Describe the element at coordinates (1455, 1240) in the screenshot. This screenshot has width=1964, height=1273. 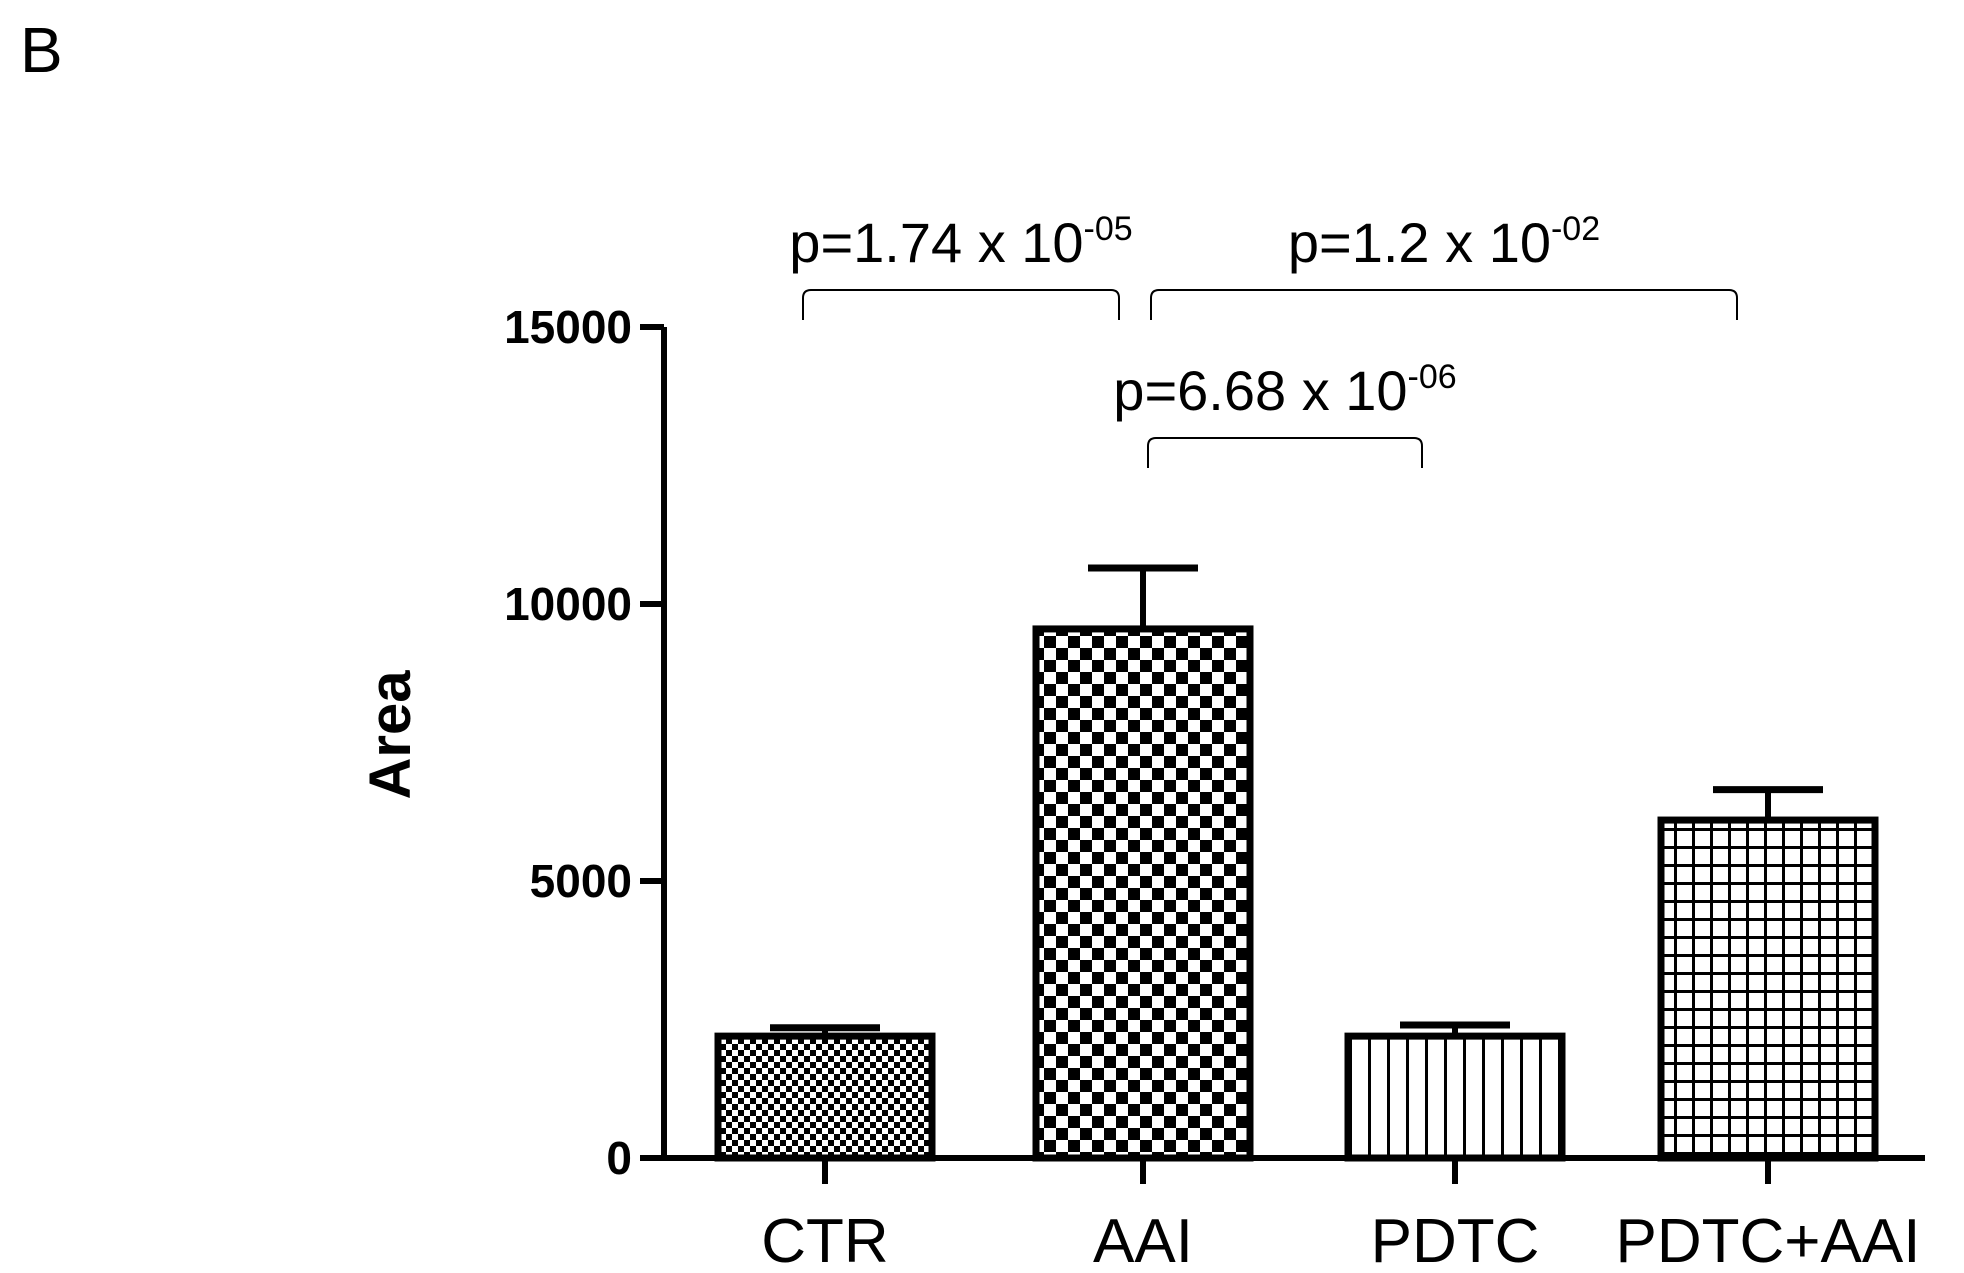
I see `x-tick-label: PDTC` at that location.